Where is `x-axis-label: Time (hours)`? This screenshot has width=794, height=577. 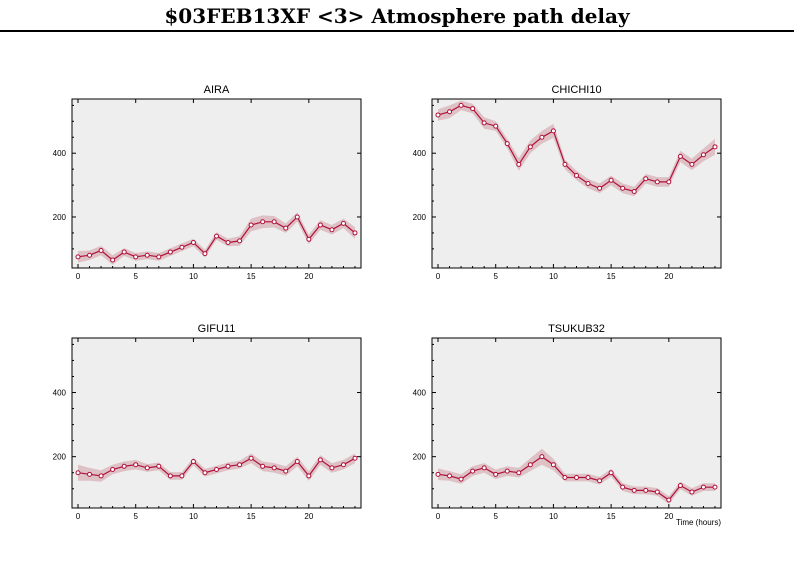 x-axis-label: Time (hours) is located at coordinates (698, 522).